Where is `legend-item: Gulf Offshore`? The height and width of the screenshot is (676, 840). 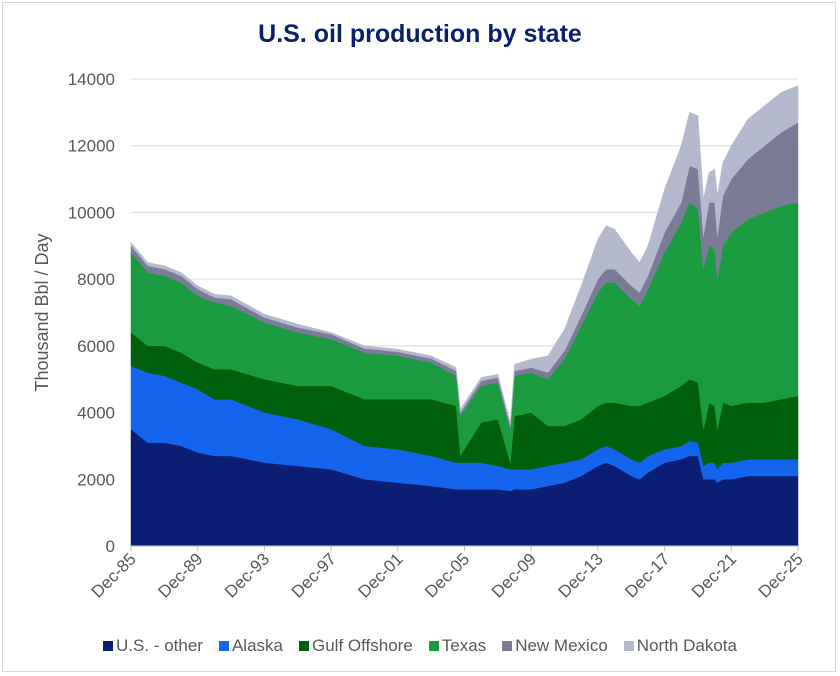 legend-item: Gulf Offshore is located at coordinates (355, 646).